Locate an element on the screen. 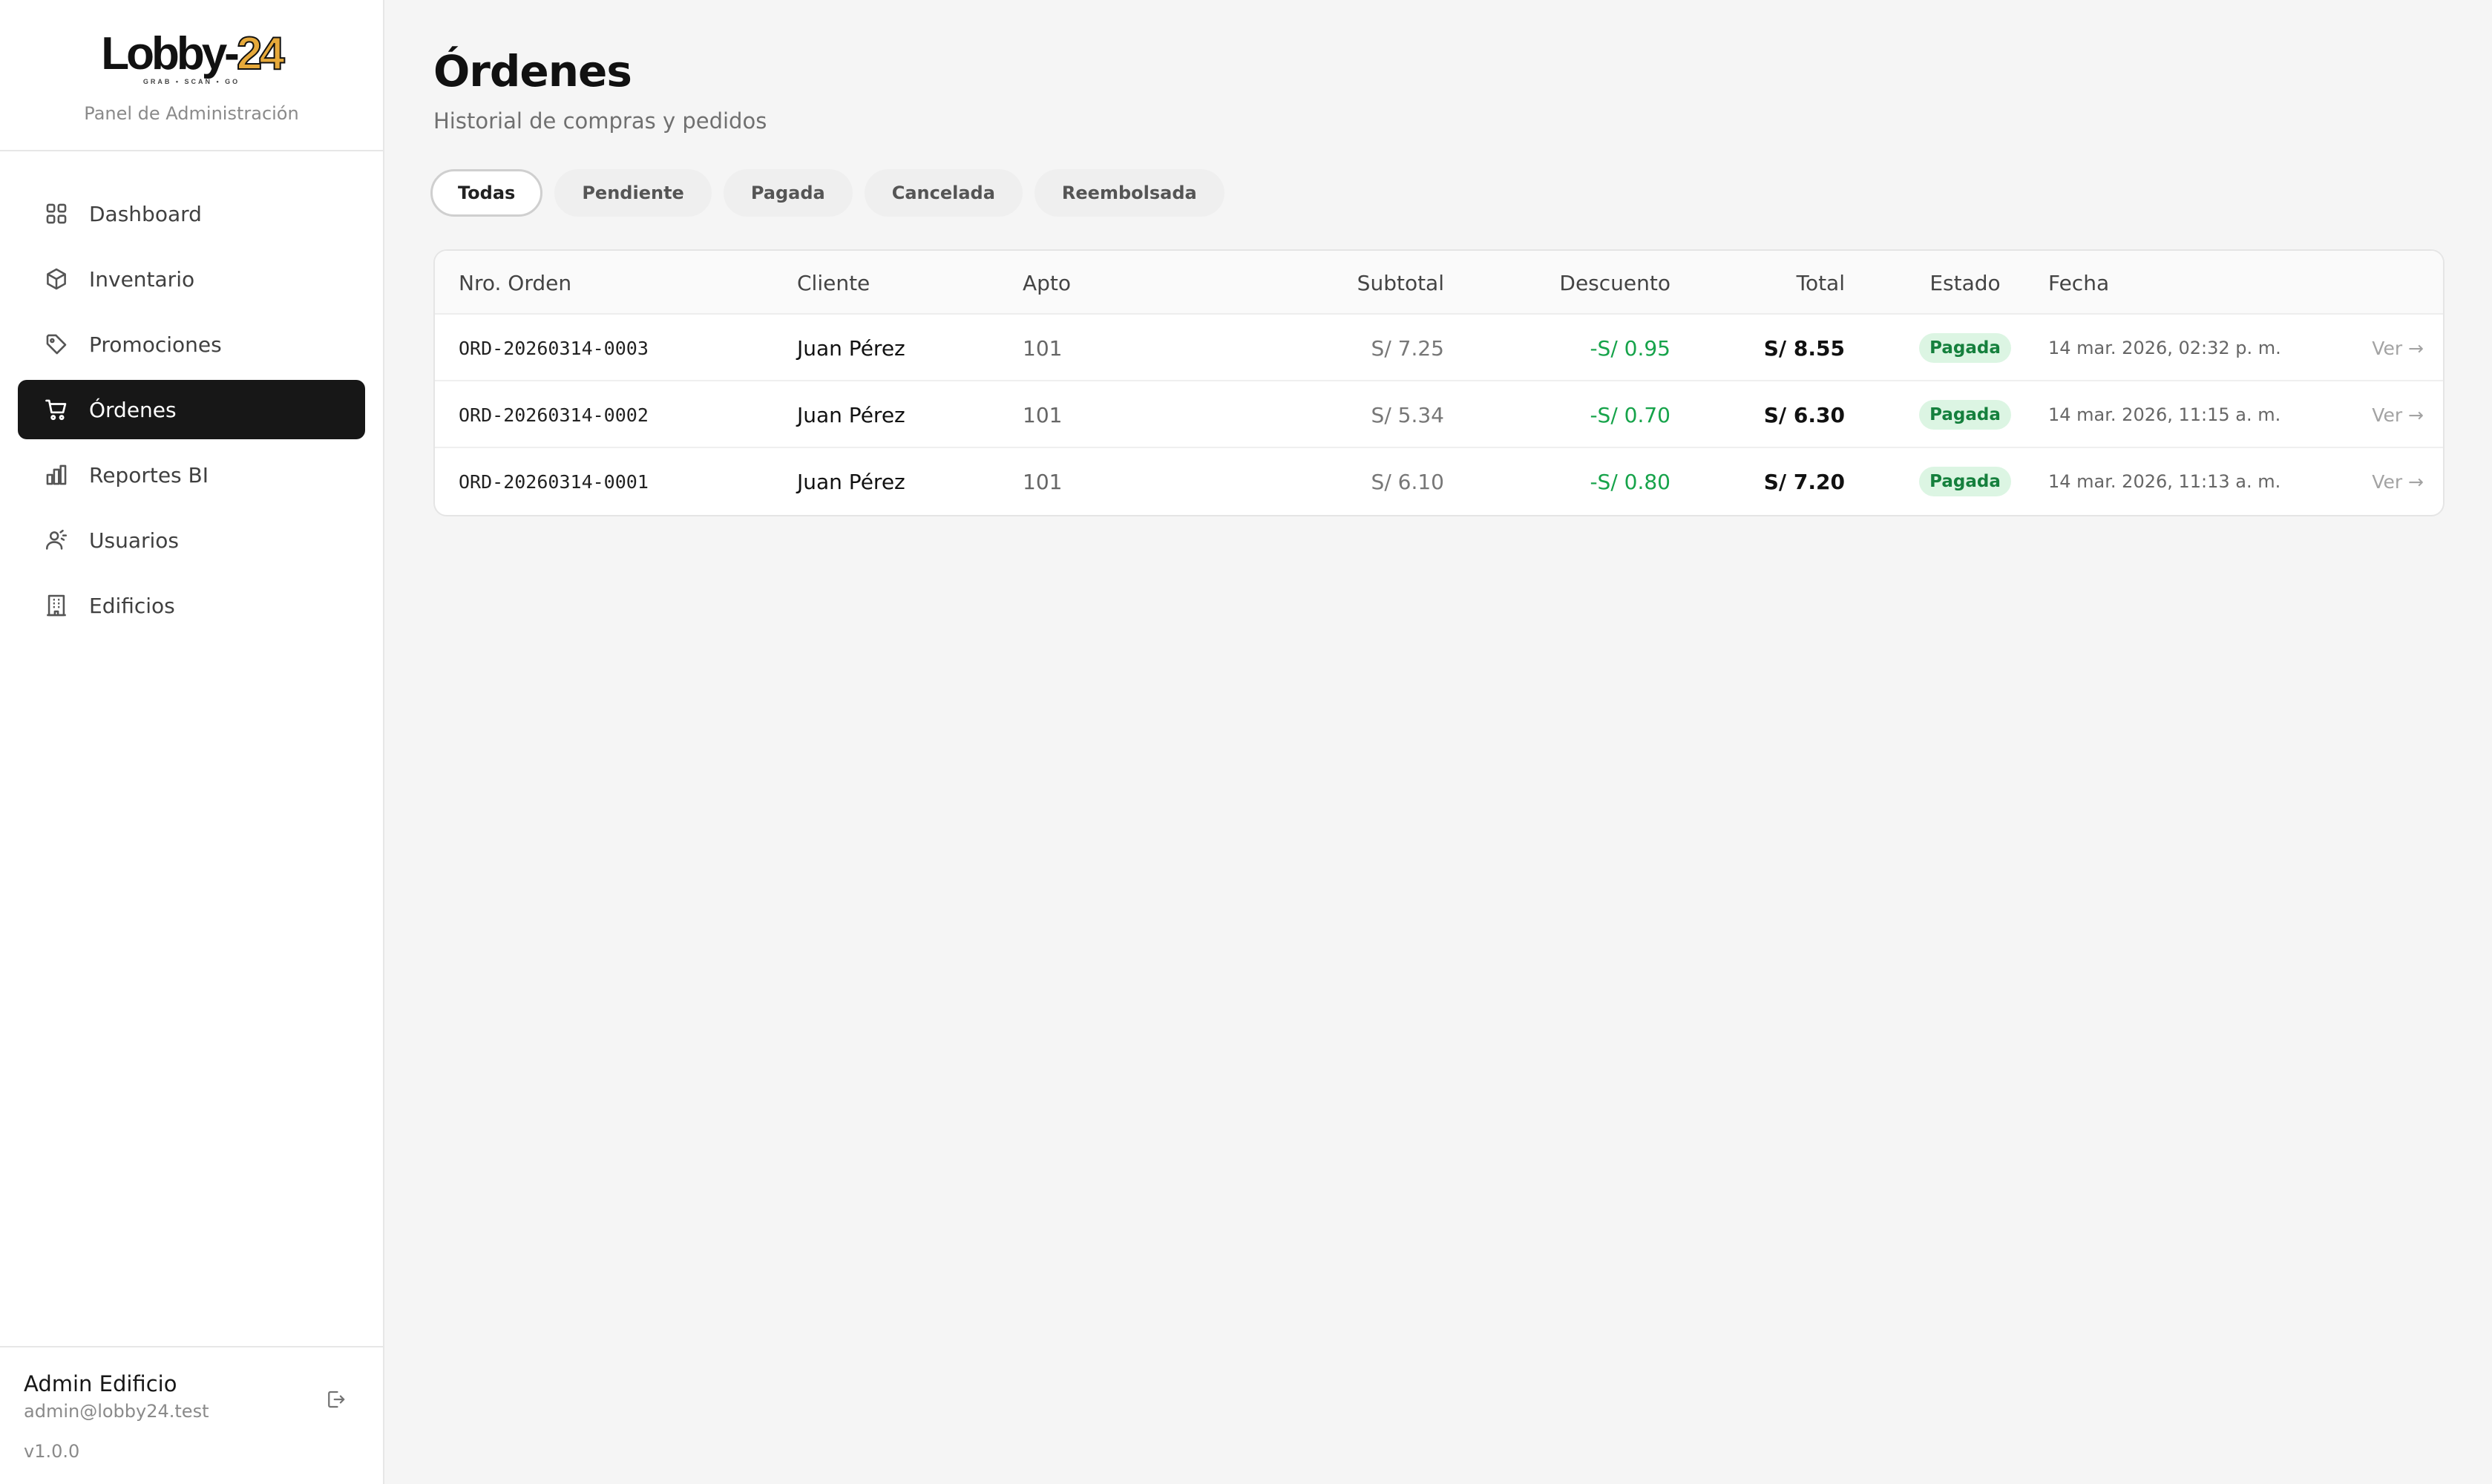  sidebar-item-usuarios: Usuarios is located at coordinates (191, 540).